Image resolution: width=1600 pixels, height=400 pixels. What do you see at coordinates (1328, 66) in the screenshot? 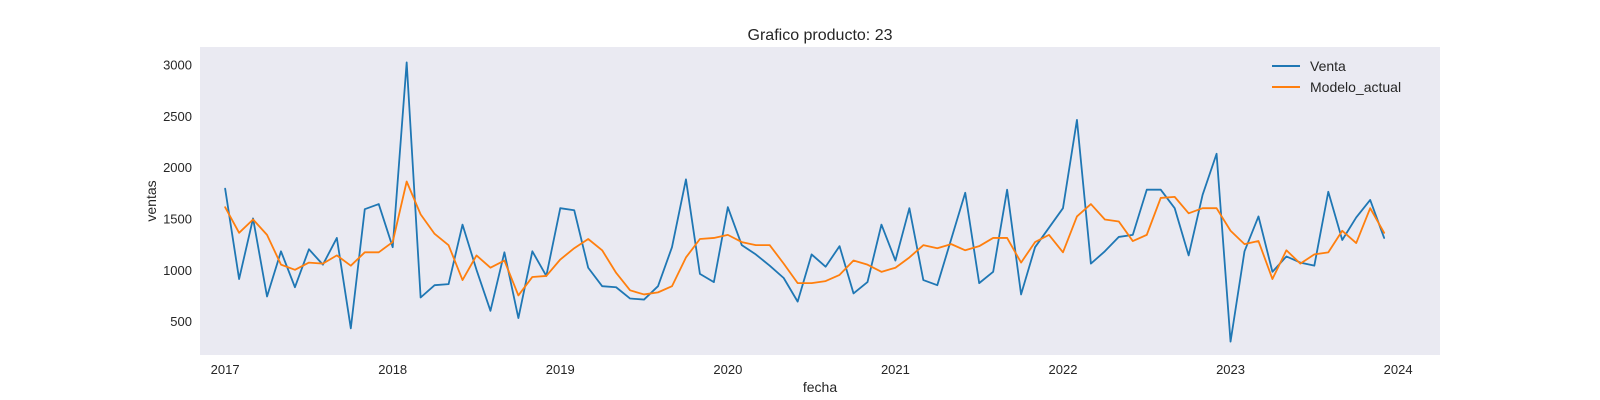
I see `legend-label: Venta` at bounding box center [1328, 66].